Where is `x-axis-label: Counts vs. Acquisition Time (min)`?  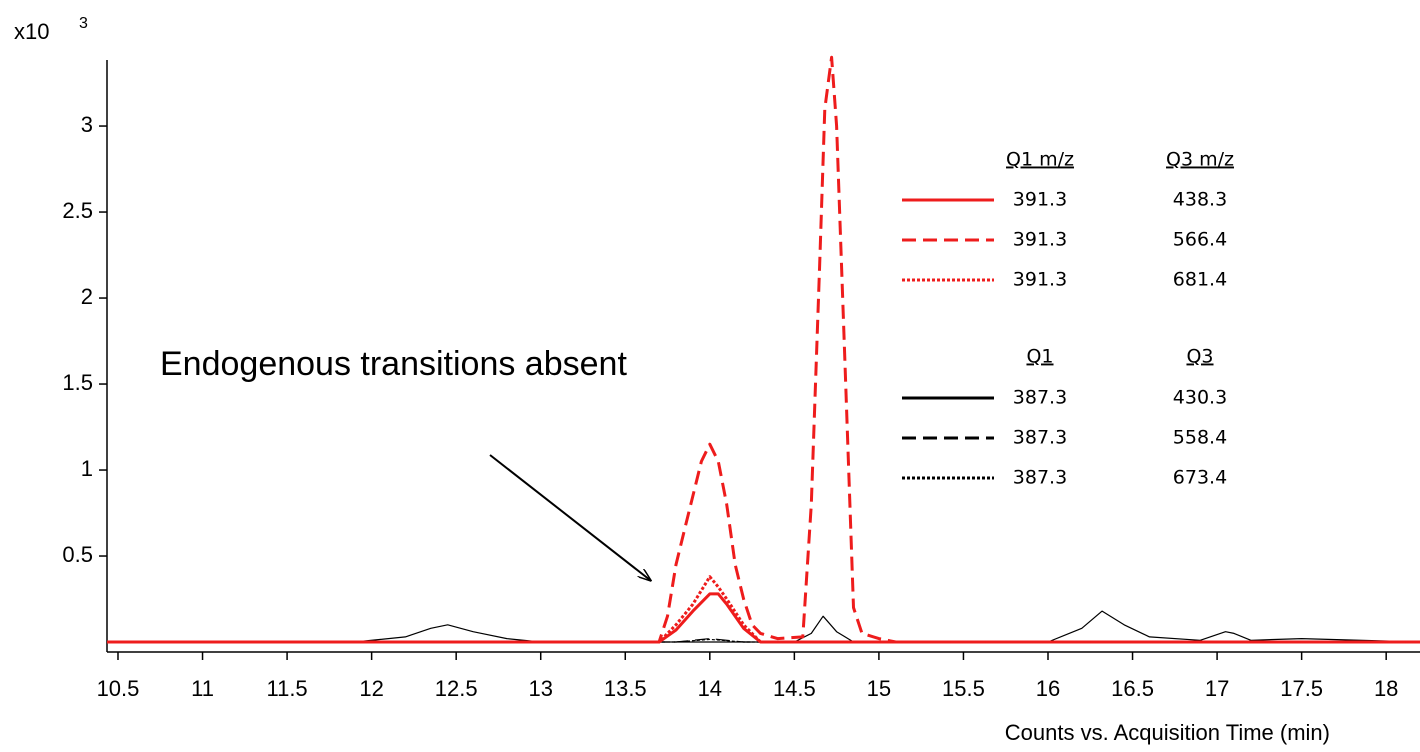 x-axis-label: Counts vs. Acquisition Time (min) is located at coordinates (1167, 732).